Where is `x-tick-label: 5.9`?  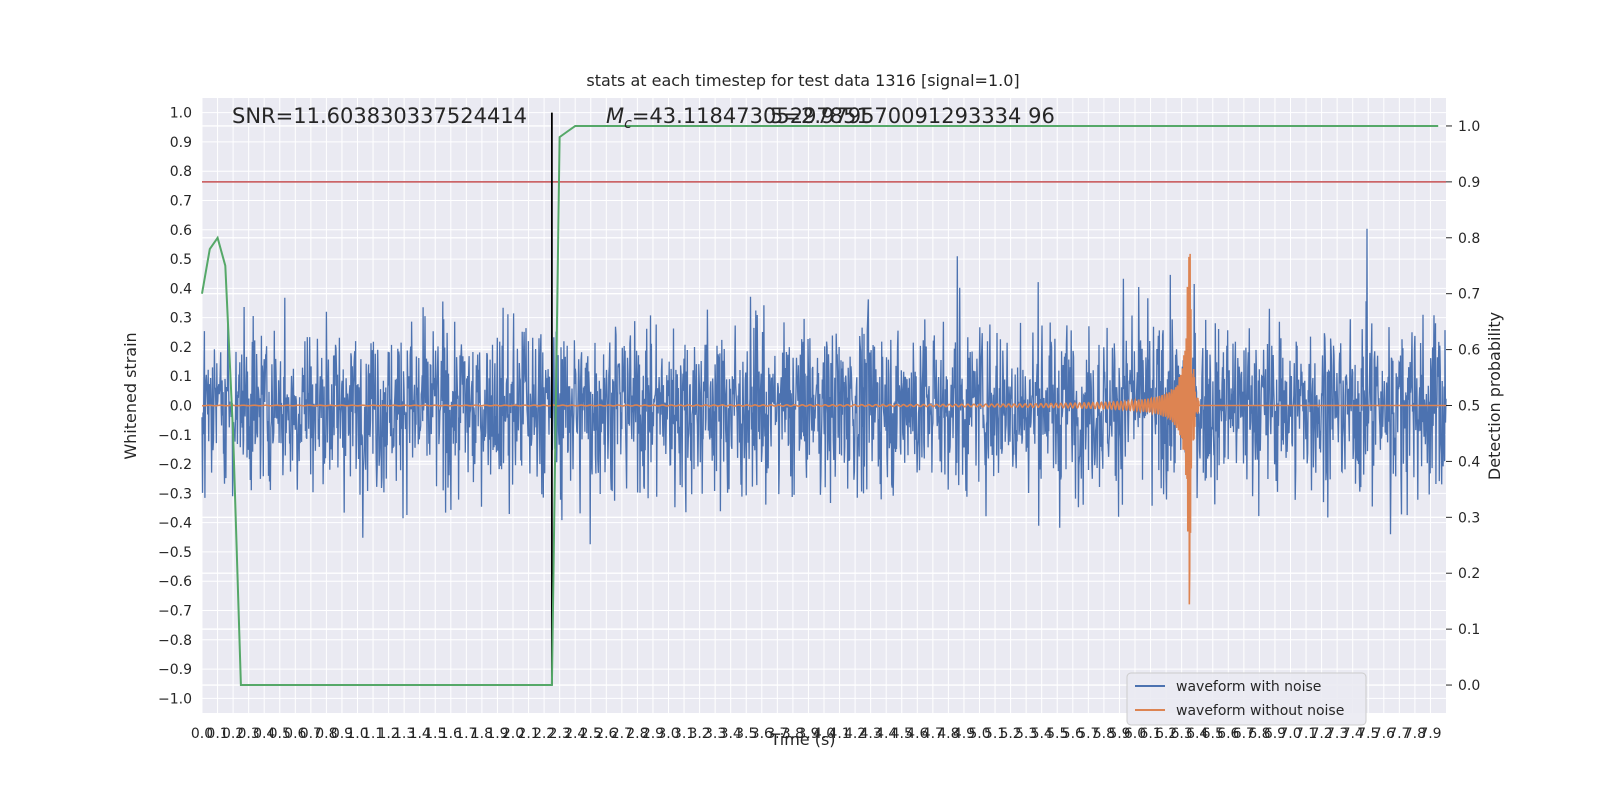 x-tick-label: 5.9 is located at coordinates (1119, 734).